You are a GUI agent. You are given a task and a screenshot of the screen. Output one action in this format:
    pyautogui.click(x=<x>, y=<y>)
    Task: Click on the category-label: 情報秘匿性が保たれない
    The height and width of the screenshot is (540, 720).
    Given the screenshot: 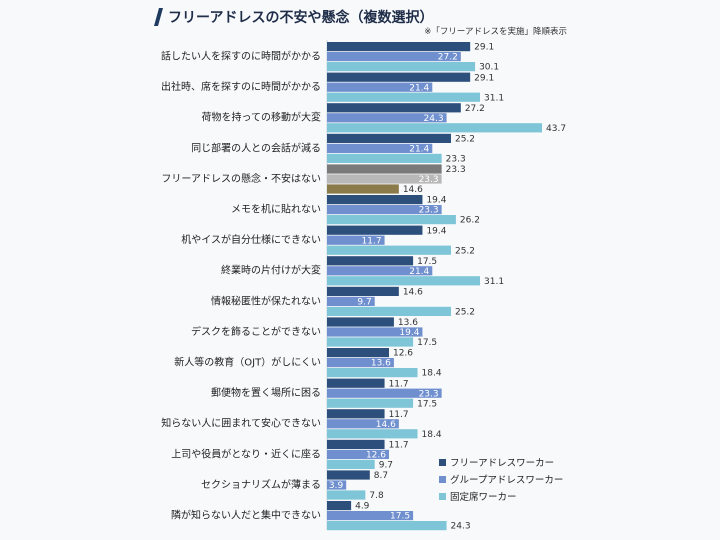 What is the action you would take?
    pyautogui.click(x=266, y=300)
    